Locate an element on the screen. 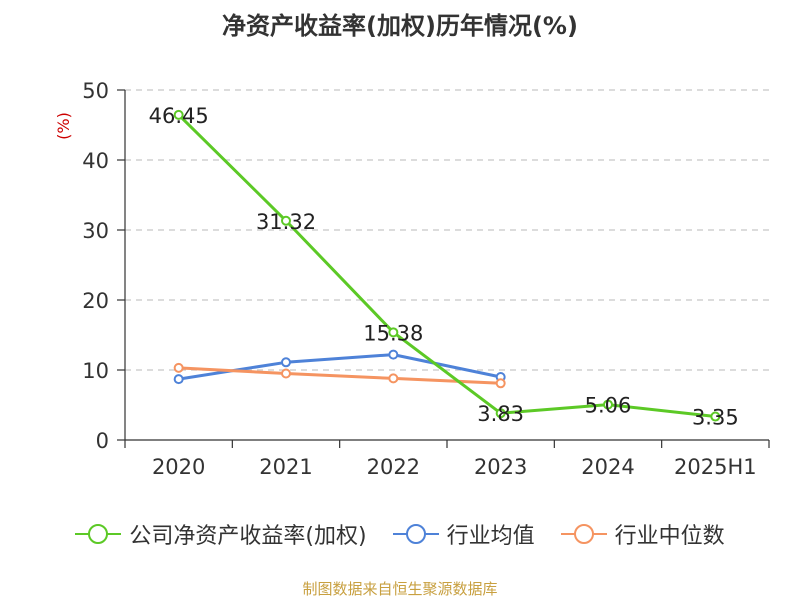 This screenshot has width=800, height=600. y-tick-label: 20 is located at coordinates (95, 301).